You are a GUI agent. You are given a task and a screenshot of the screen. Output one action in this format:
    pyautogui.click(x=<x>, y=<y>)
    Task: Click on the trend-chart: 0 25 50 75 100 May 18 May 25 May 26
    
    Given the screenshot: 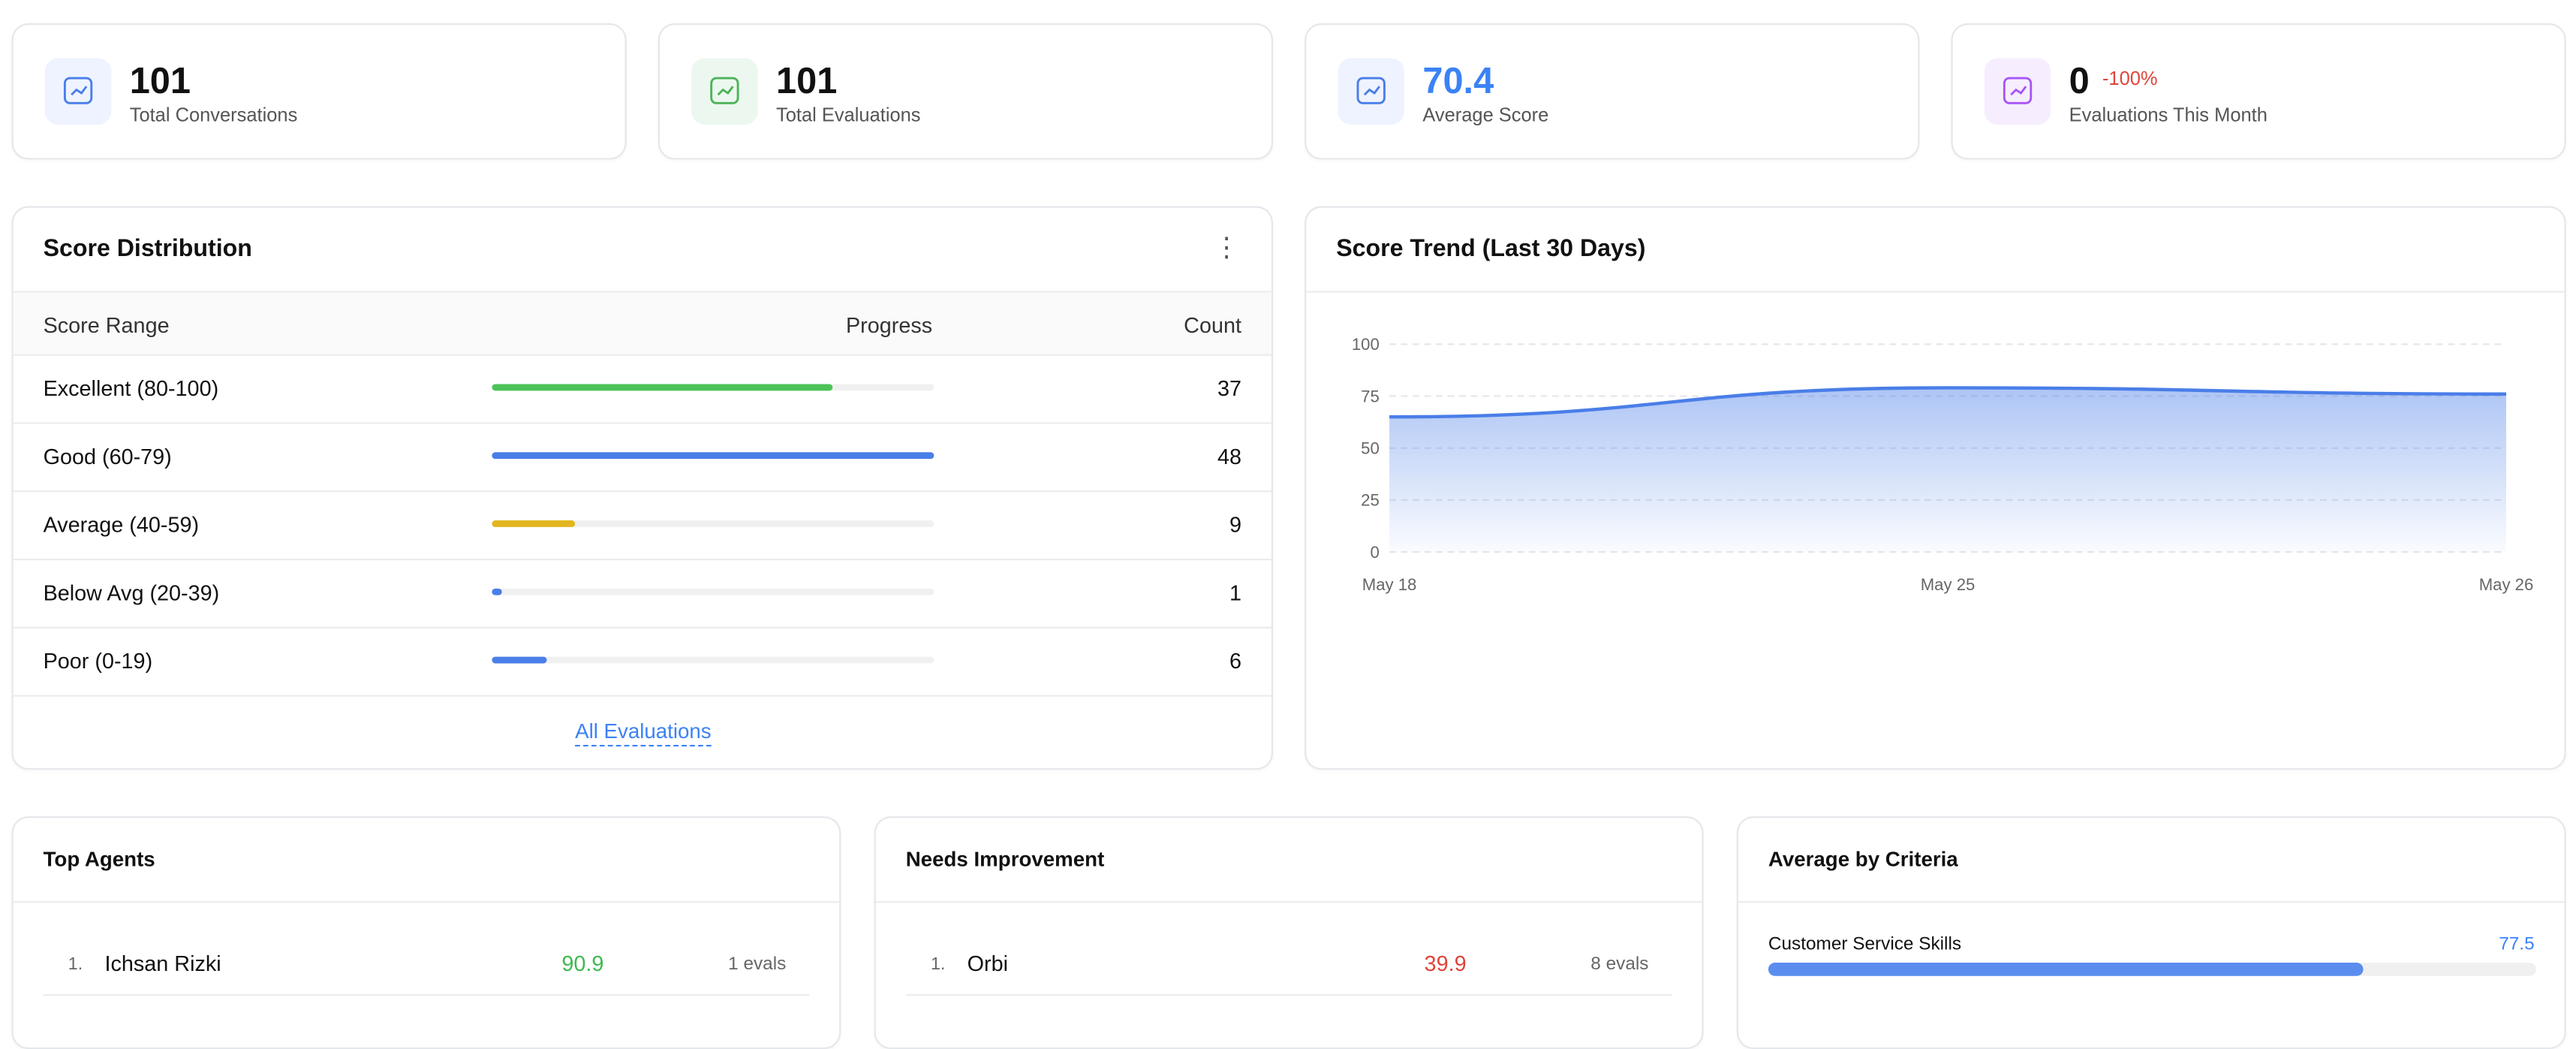 What is the action you would take?
    pyautogui.click(x=1943, y=464)
    